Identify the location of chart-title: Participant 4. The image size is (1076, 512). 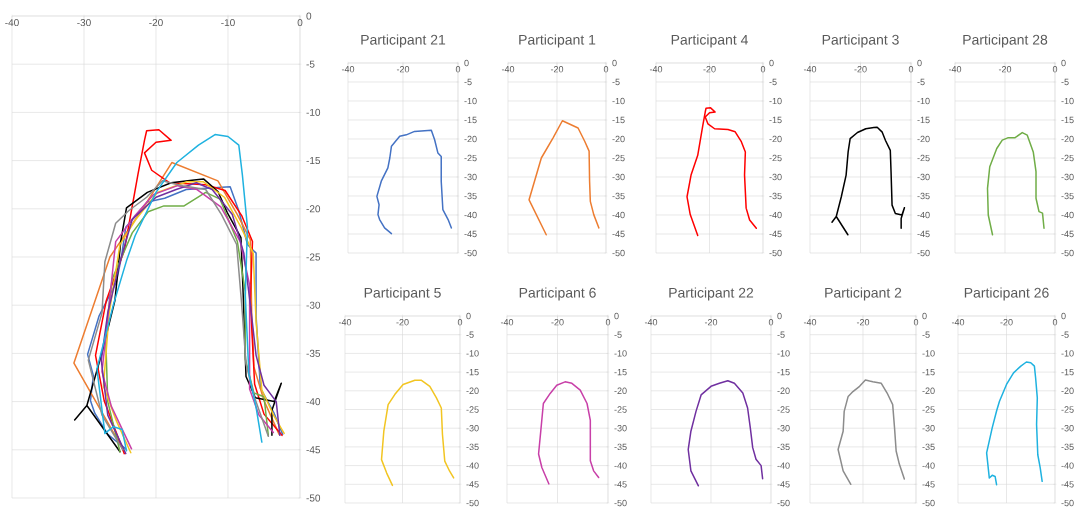
(709, 41).